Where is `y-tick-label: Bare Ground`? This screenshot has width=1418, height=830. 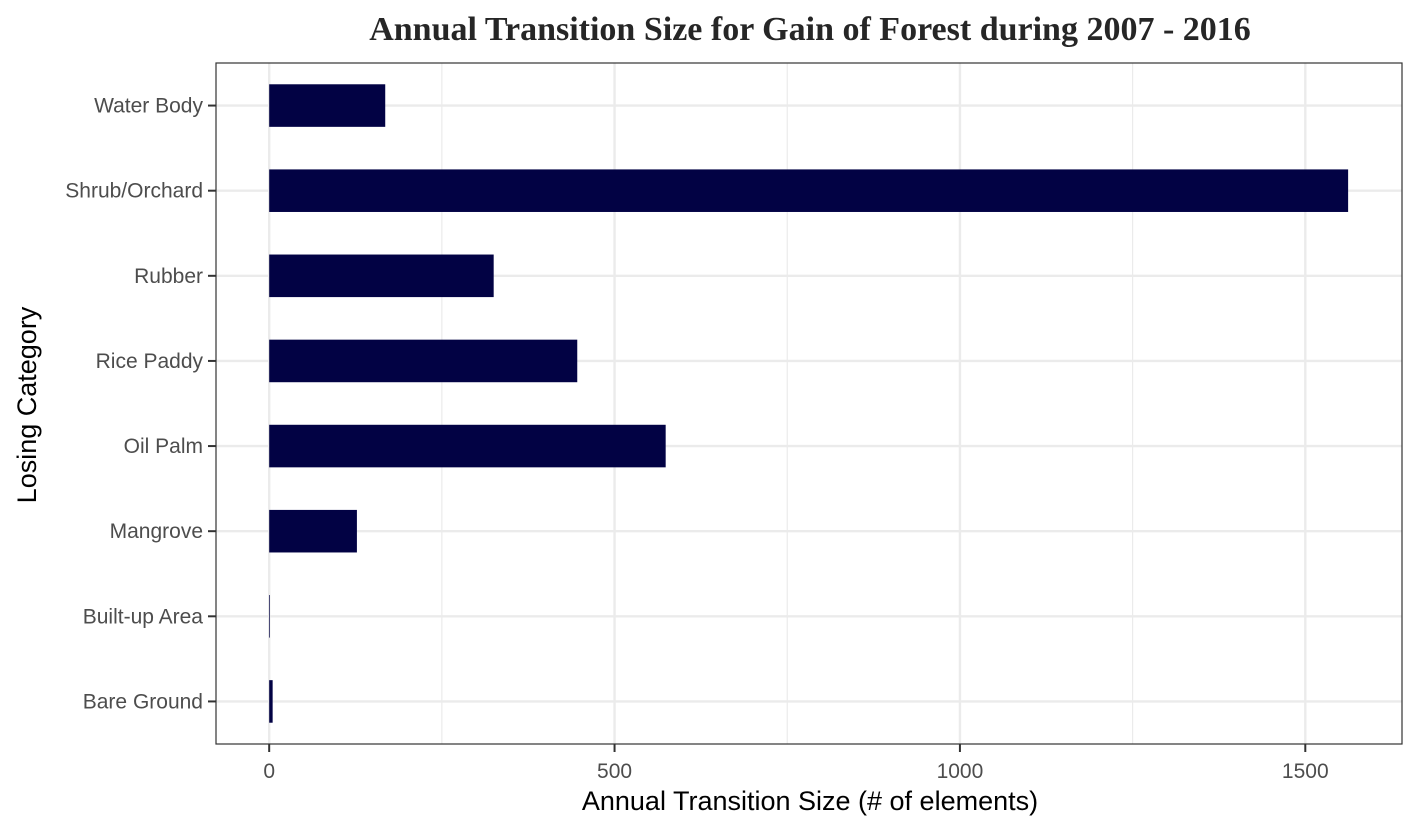 y-tick-label: Bare Ground is located at coordinates (143, 701).